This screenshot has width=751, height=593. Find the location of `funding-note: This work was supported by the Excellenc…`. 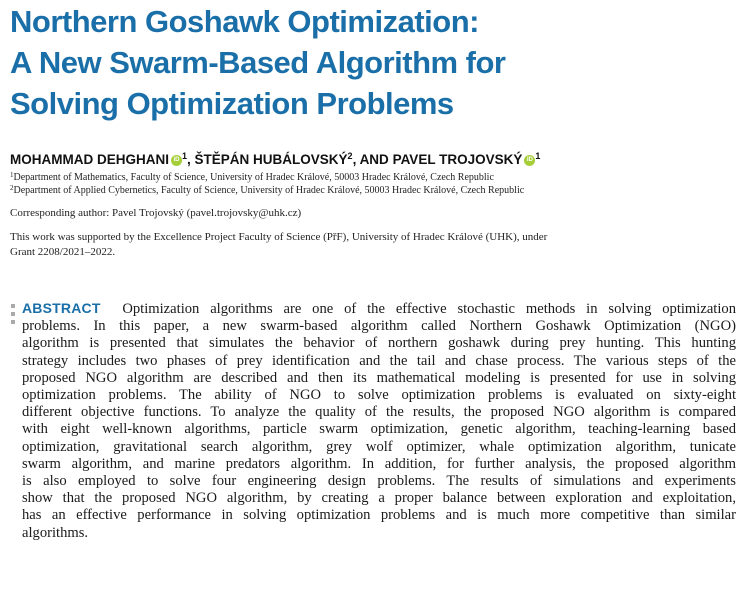

funding-note: This work was supported by the Excellenc… is located at coordinates (360, 245).